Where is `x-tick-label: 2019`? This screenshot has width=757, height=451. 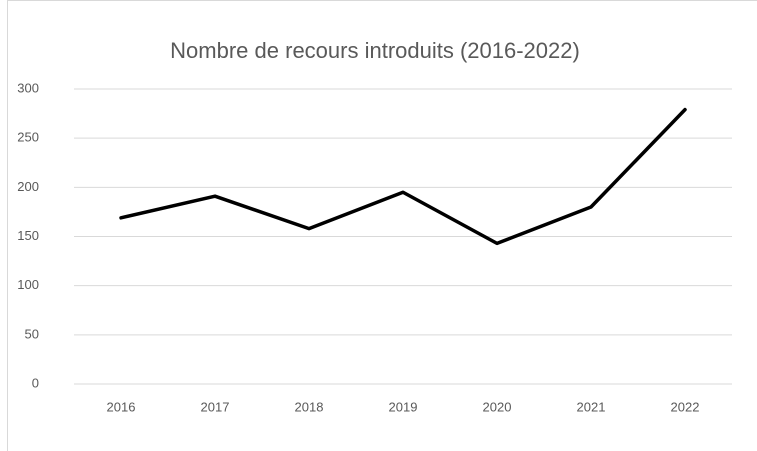 x-tick-label: 2019 is located at coordinates (403, 406).